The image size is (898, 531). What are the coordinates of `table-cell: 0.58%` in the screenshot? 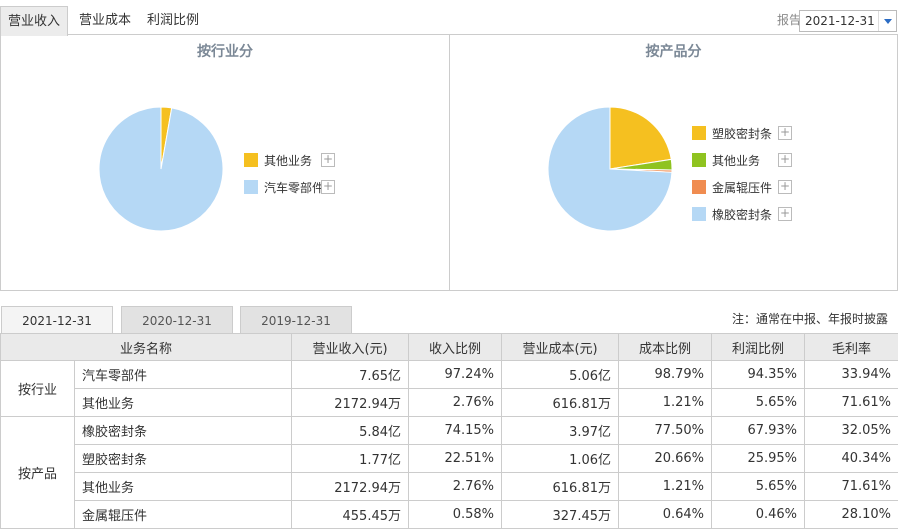 It's located at (455, 514).